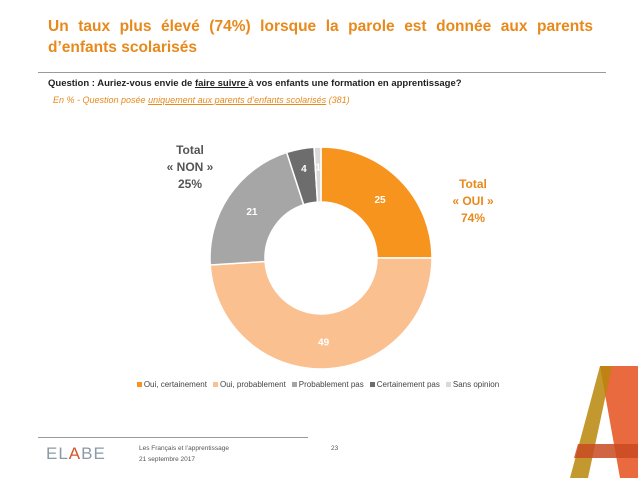 This screenshot has height=478, width=638. What do you see at coordinates (476, 384) in the screenshot?
I see `legend-label: Sans opinion` at bounding box center [476, 384].